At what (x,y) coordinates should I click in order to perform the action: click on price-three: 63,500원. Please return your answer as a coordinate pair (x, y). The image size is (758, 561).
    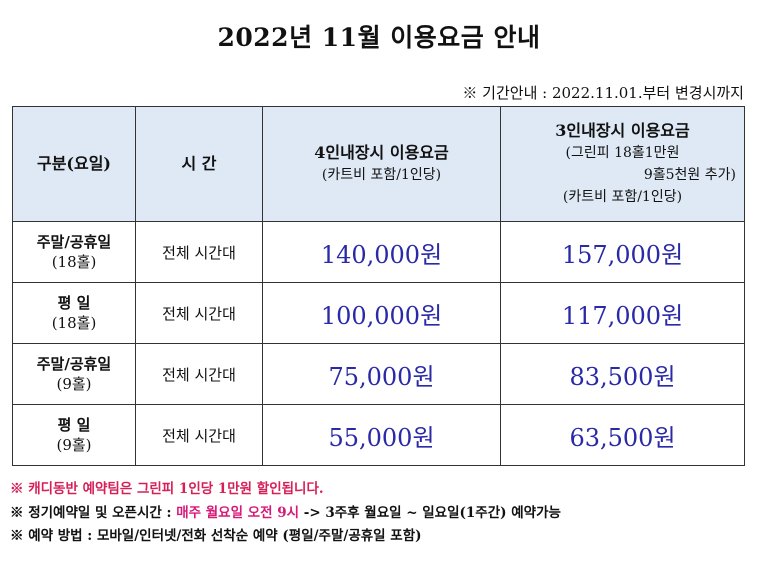
    Looking at the image, I should click on (622, 435).